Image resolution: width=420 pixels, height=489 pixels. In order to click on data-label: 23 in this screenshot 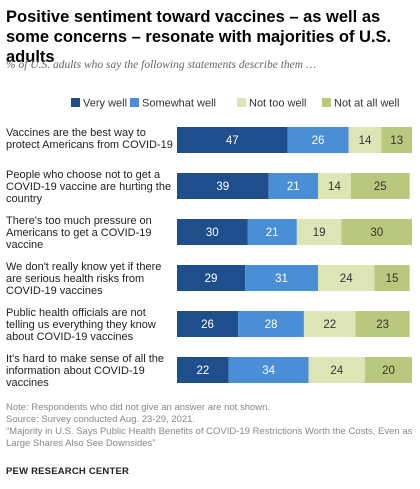, I will do `click(382, 325)`.